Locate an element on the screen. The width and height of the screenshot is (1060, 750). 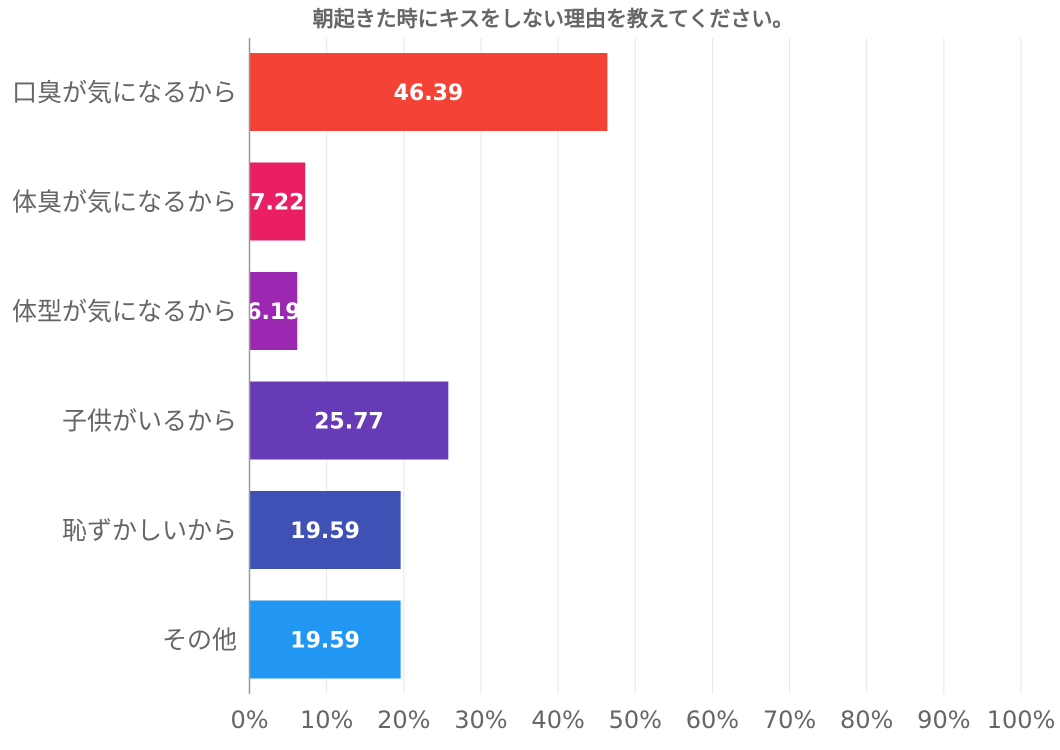
x-tick-label: 90% is located at coordinates (943, 720).